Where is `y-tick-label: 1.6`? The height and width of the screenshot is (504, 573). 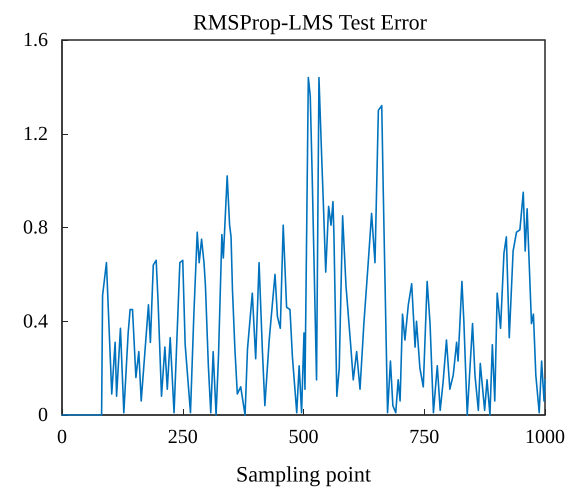 y-tick-label: 1.6 is located at coordinates (35, 40).